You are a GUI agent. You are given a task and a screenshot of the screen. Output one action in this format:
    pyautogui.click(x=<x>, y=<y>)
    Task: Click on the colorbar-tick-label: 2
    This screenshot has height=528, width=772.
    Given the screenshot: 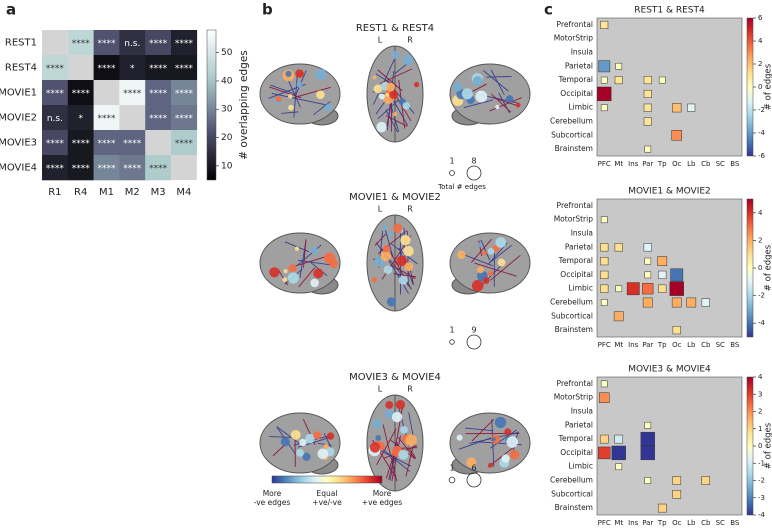 What is the action you would take?
    pyautogui.click(x=760, y=240)
    